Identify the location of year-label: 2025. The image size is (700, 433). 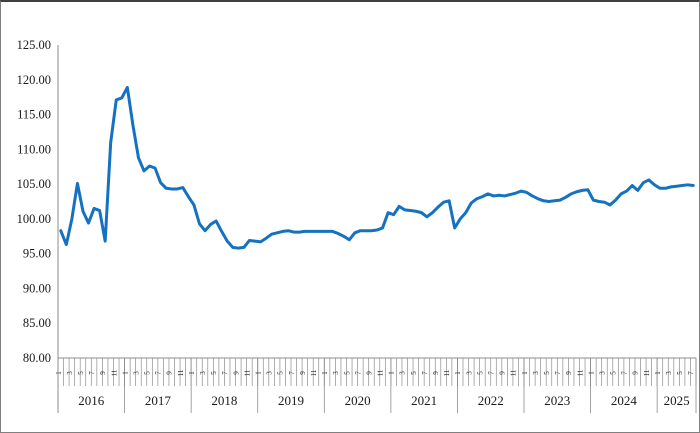
(677, 400).